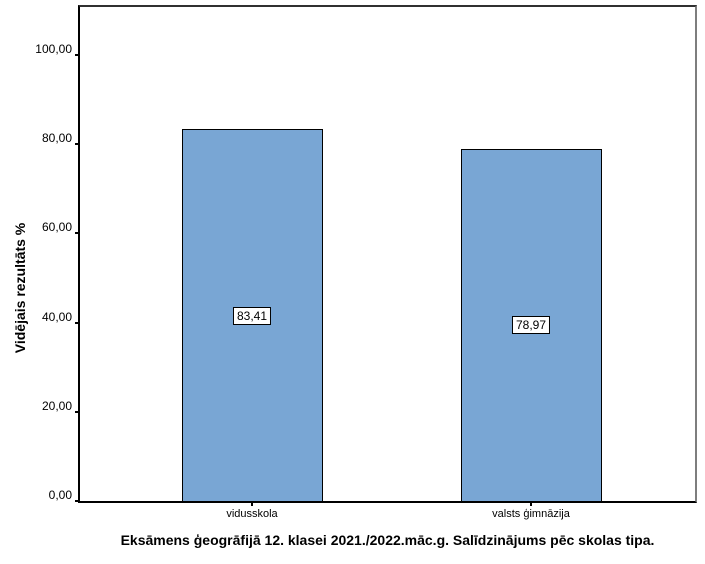 The height and width of the screenshot is (564, 705). I want to click on y-axis-title: Vidējais rezultāts %, so click(20, 288).